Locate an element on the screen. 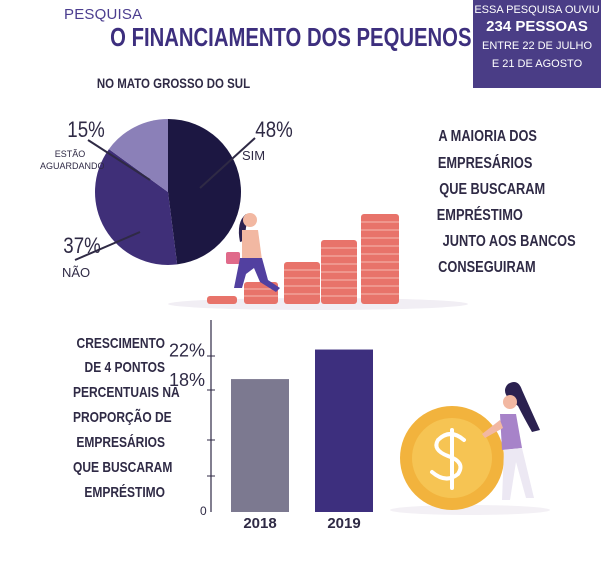 This screenshot has height=575, width=601. sim-percent: 48% is located at coordinates (274, 129).